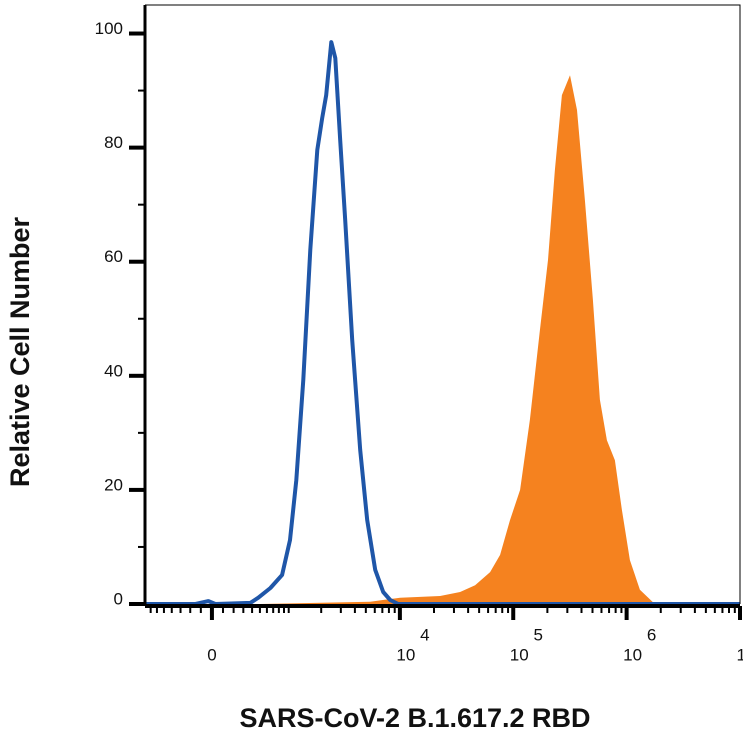 Image resolution: width=743 pixels, height=746 pixels. Describe the element at coordinates (118, 598) in the screenshot. I see `y-tick-label: 0` at that location.